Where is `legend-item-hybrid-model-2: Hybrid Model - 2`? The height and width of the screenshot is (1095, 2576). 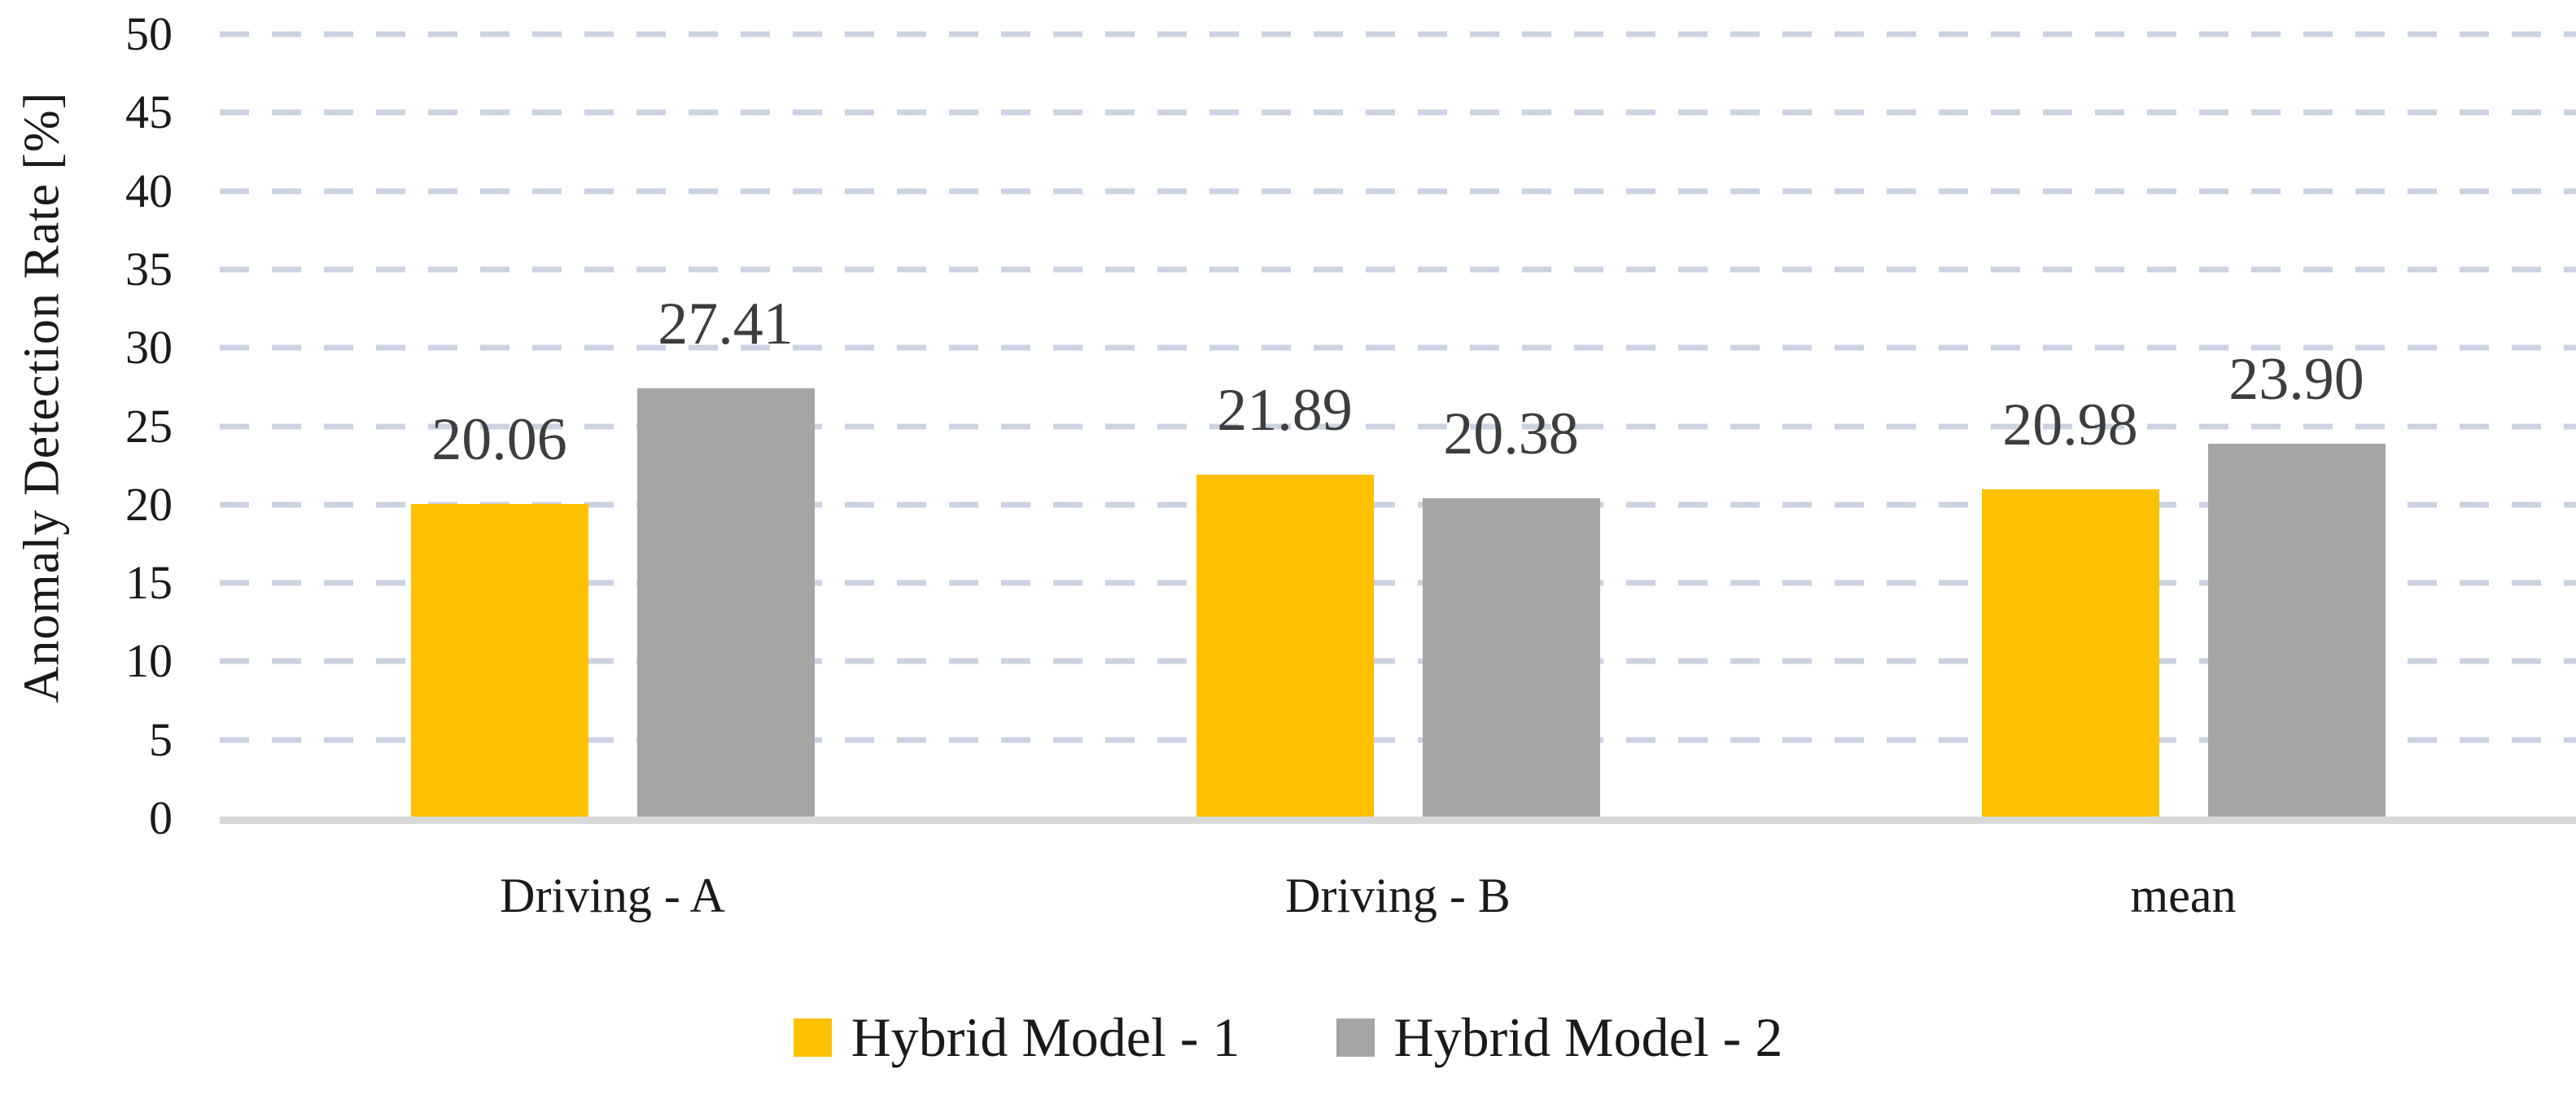 legend-item-hybrid-model-2: Hybrid Model - 2 is located at coordinates (1559, 1037).